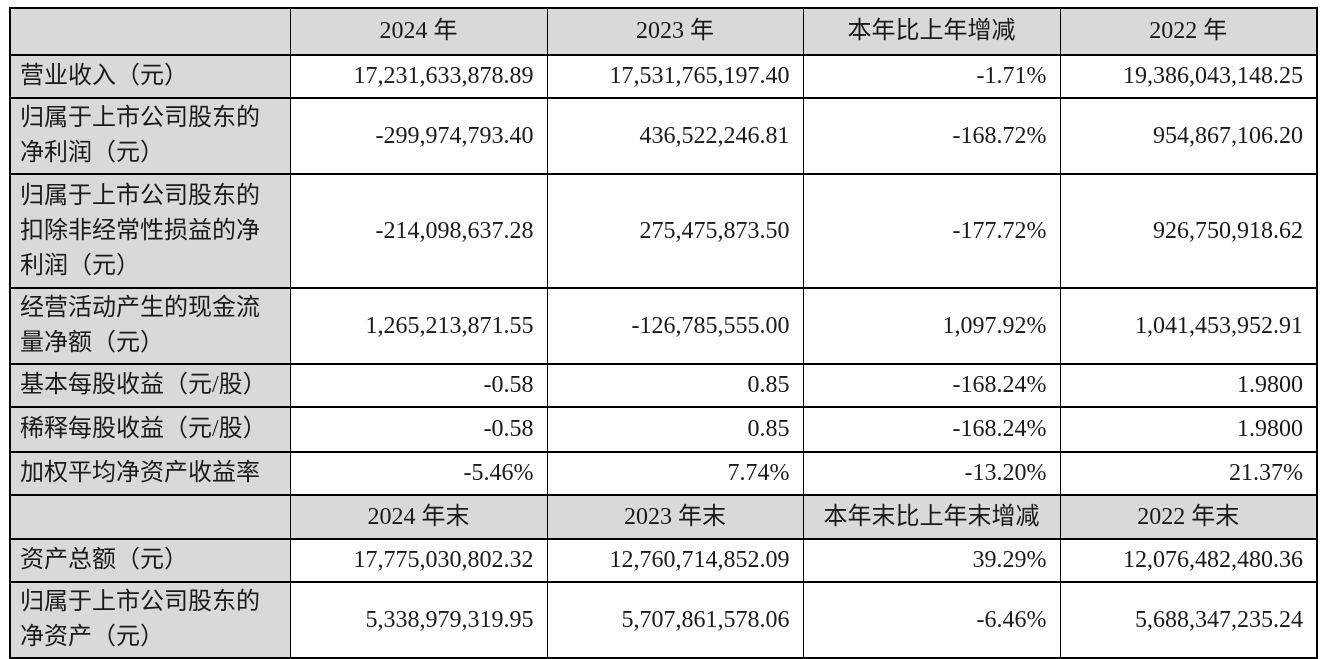  What do you see at coordinates (675, 231) in the screenshot?
I see `value-2023: 275,475,873.50` at bounding box center [675, 231].